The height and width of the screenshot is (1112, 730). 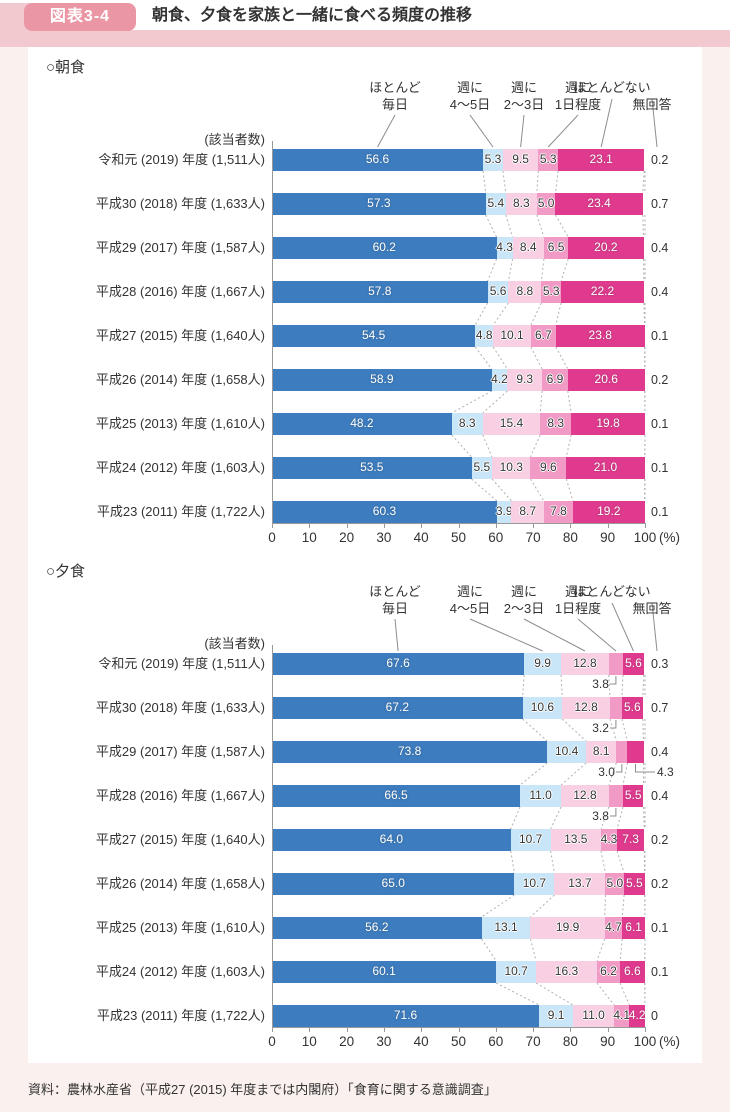 I want to click on value-label: 7.3, so click(x=630, y=839).